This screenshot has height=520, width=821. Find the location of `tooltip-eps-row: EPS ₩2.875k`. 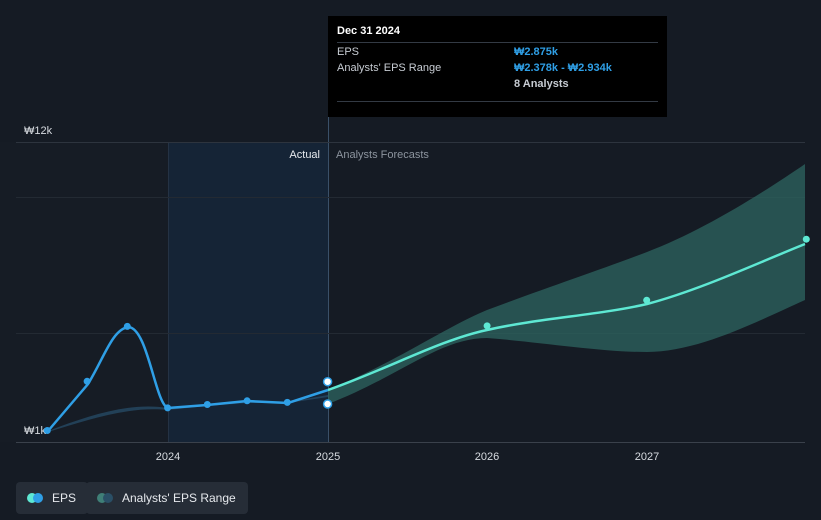

tooltip-eps-row: EPS ₩2.875k is located at coordinates (497, 51).